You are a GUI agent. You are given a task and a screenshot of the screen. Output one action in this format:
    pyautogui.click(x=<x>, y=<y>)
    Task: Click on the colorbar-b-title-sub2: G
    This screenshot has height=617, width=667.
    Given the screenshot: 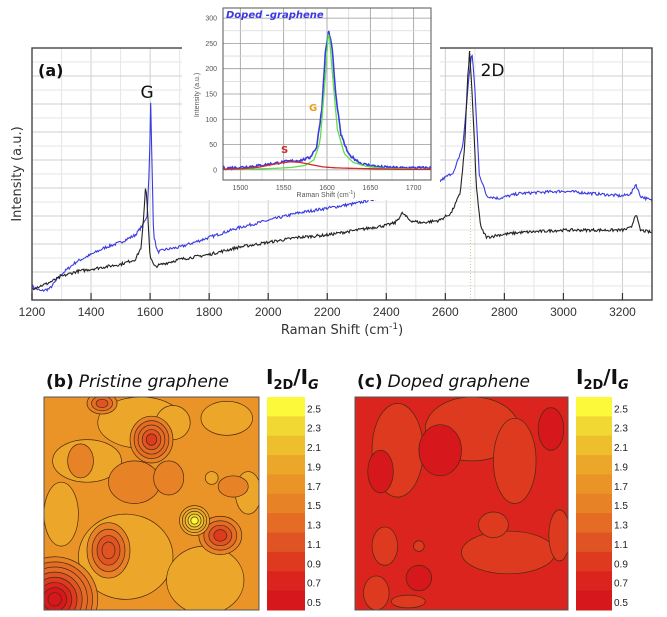 What is the action you would take?
    pyautogui.click(x=313, y=385)
    